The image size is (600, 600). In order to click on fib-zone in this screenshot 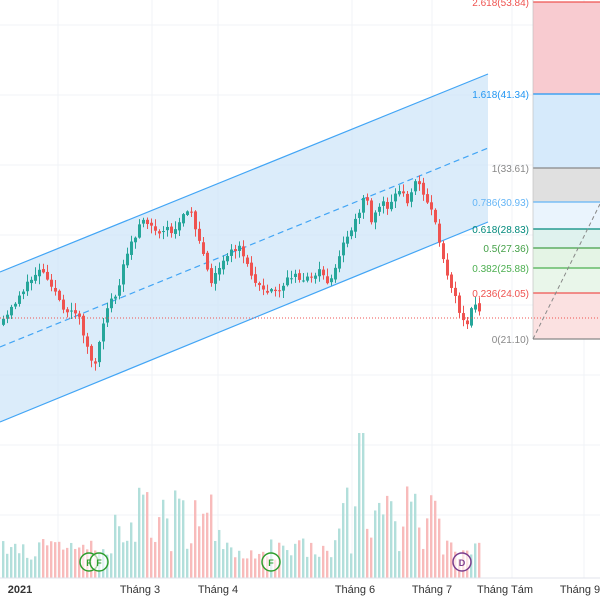, I will do `click(566, 280)`.